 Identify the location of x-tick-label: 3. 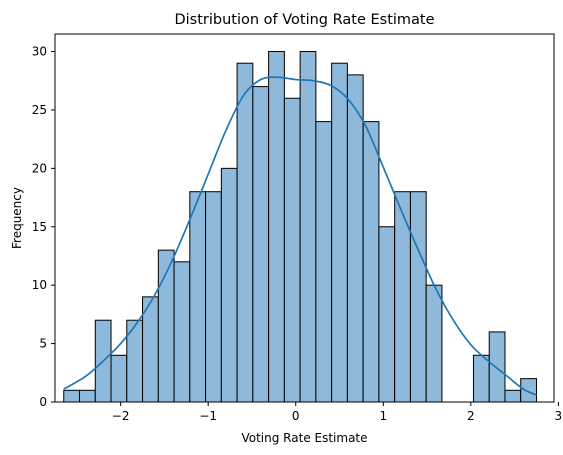
(559, 416).